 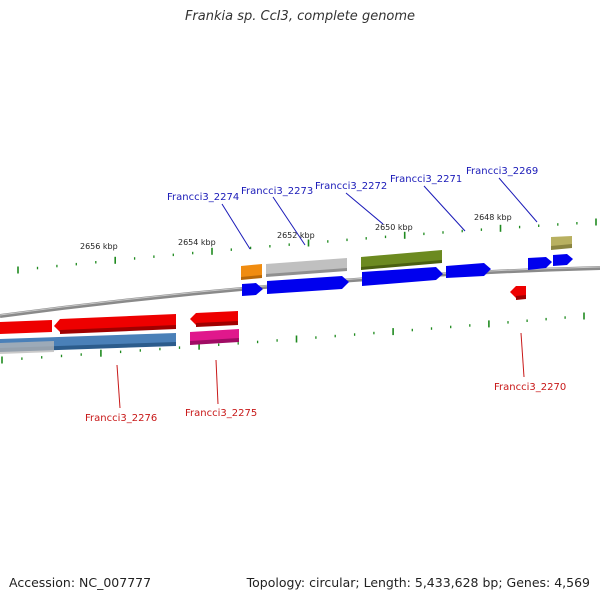 I want to click on scale-label: 2652 kbp, so click(x=296, y=235).